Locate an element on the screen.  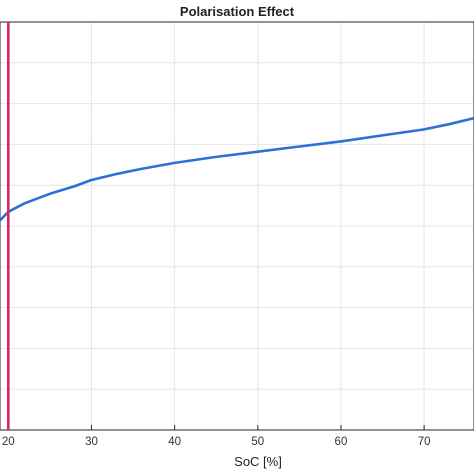
x-tick-label: 70 is located at coordinates (424, 442).